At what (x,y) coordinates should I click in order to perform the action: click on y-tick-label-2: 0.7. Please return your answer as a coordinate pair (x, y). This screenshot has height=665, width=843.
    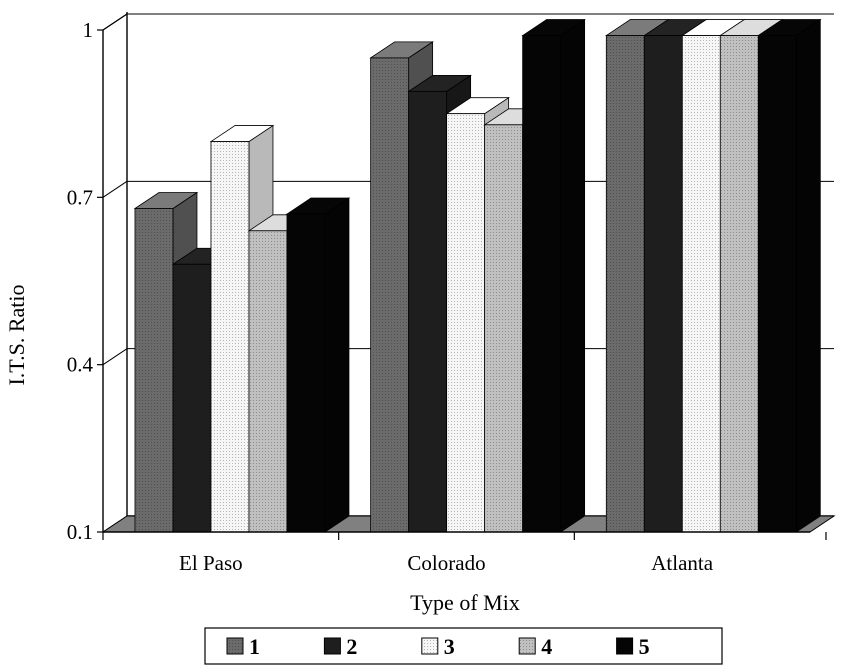
    Looking at the image, I should click on (80, 197).